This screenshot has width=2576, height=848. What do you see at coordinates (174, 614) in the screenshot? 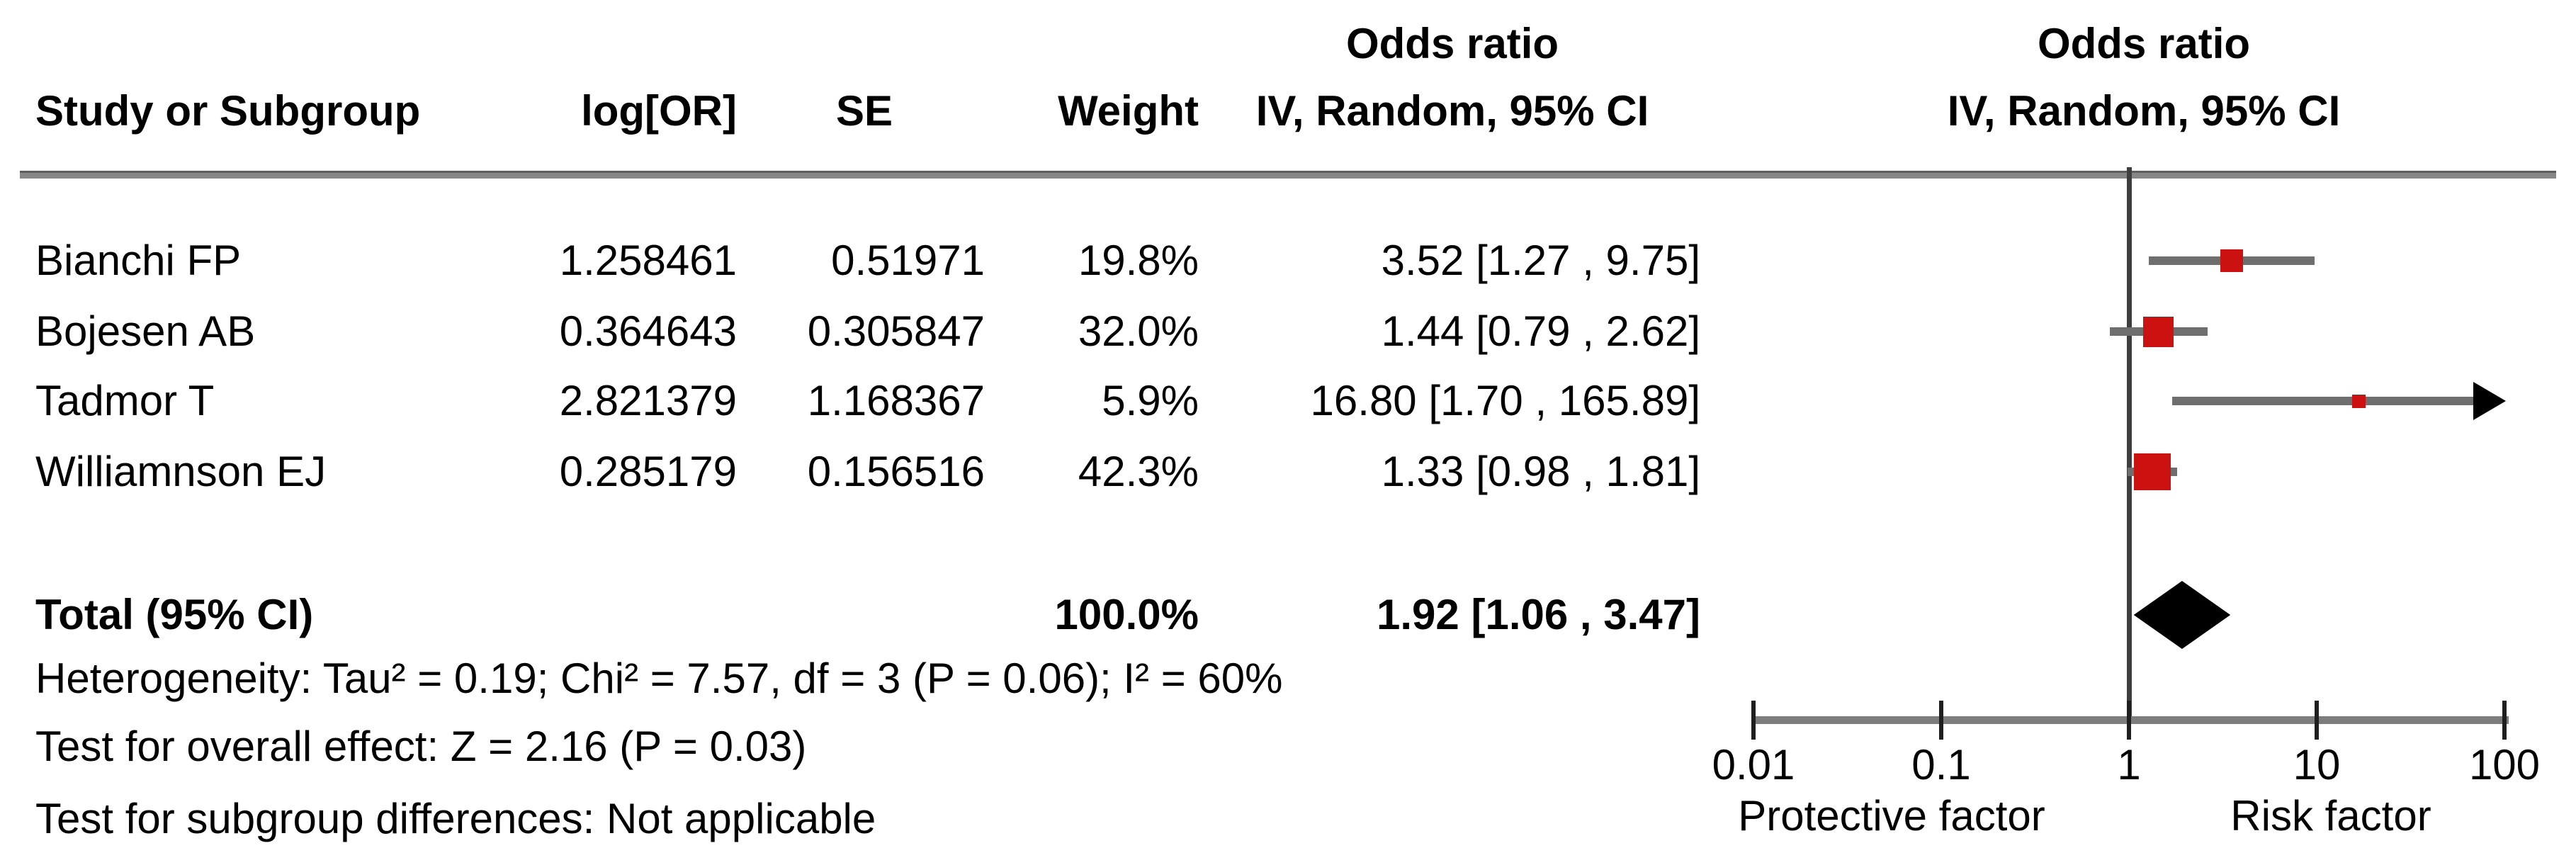
I see `total-label: Total (95% CI)` at bounding box center [174, 614].